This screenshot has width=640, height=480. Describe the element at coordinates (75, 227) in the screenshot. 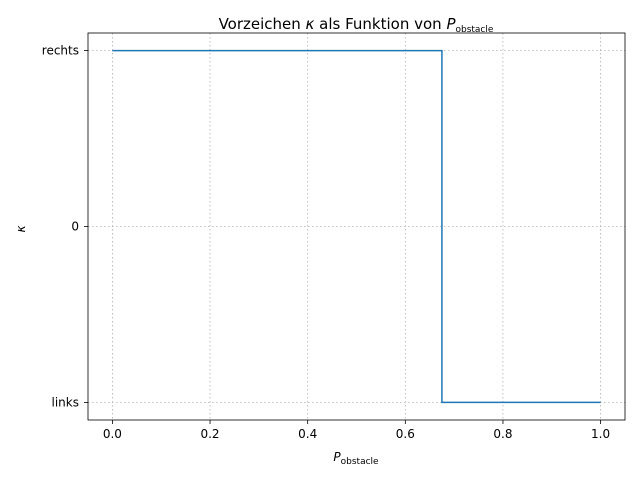

I see `y-tick-label: 0` at that location.